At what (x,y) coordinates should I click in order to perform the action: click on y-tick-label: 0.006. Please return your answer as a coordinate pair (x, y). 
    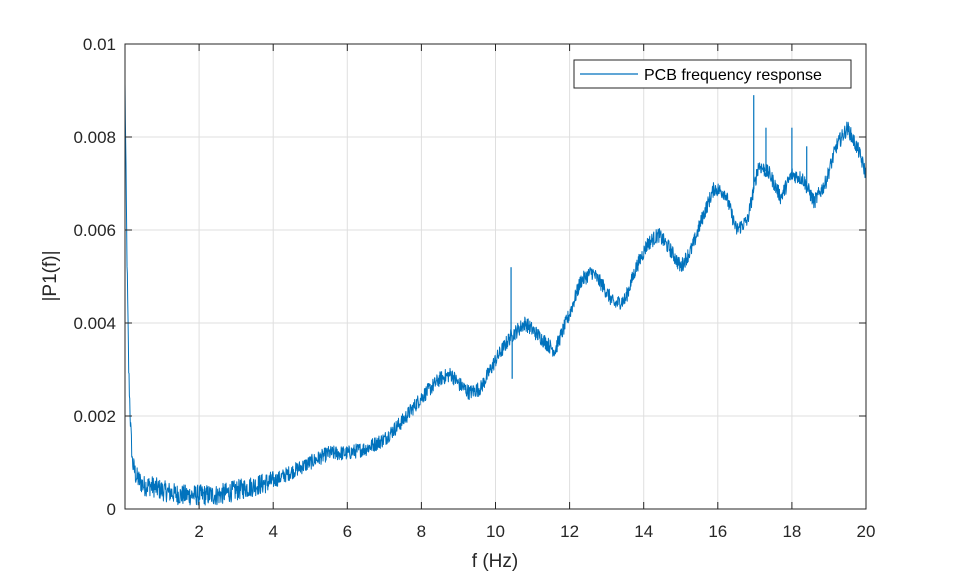
    Looking at the image, I should click on (94, 230).